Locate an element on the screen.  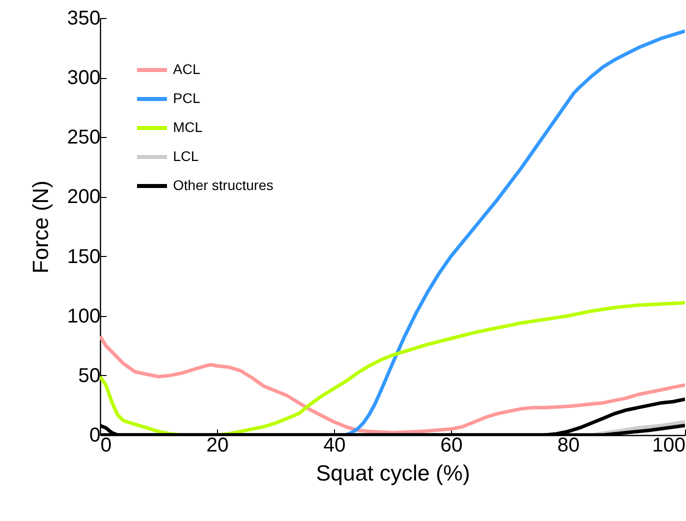
y-tick-label: 150 is located at coordinates (83, 257).